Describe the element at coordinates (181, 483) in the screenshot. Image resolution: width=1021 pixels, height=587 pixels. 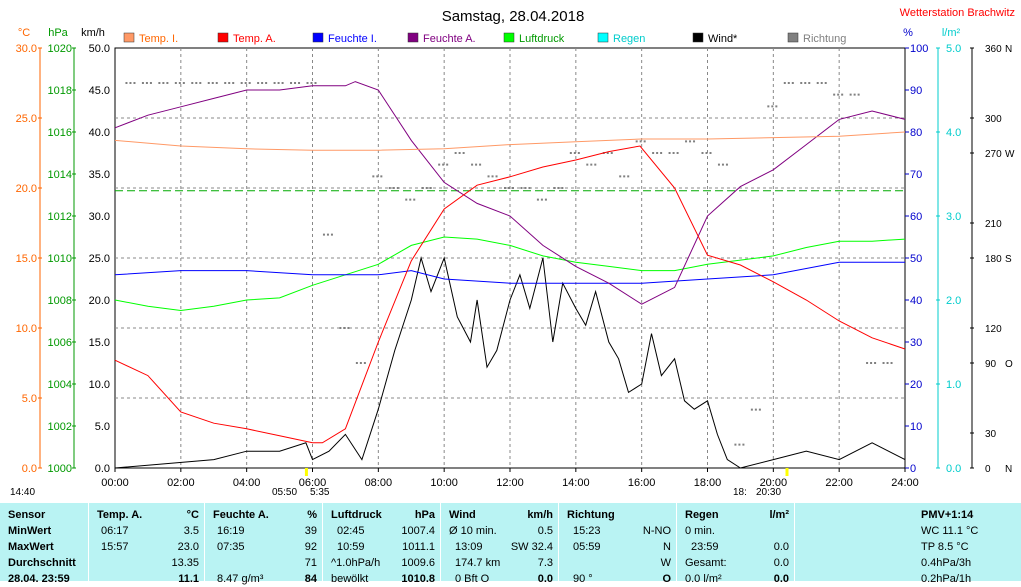
I see `tick-label-time: 02:00` at that location.